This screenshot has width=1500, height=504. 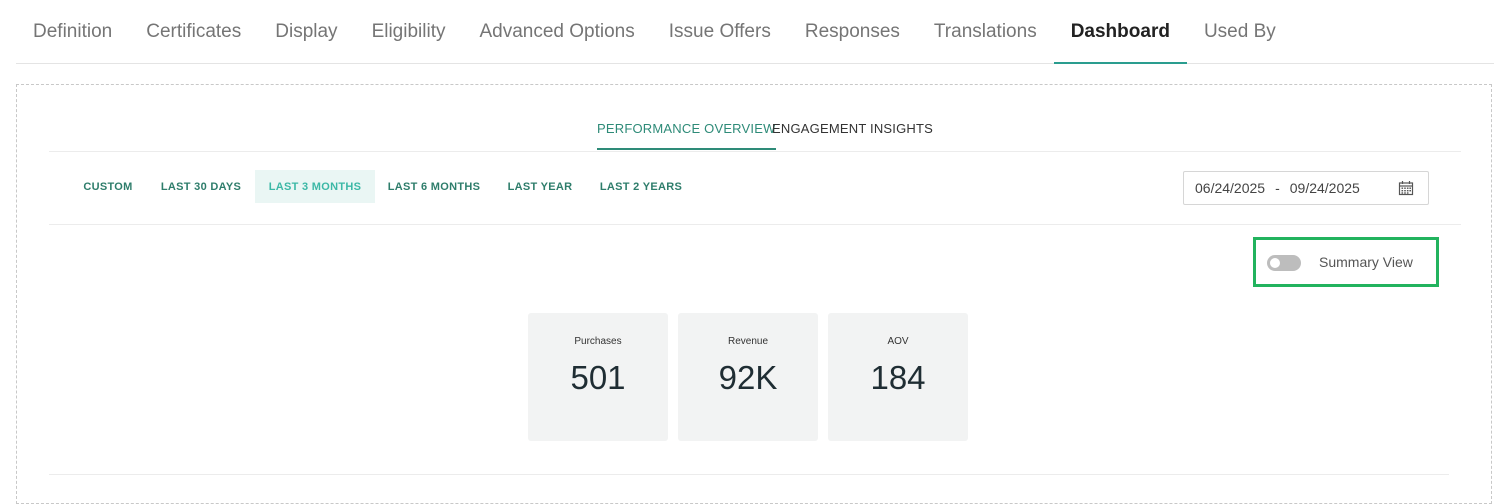 What do you see at coordinates (641, 186) in the screenshot?
I see `range-last-2-years-button: LAST 2 YEARS` at bounding box center [641, 186].